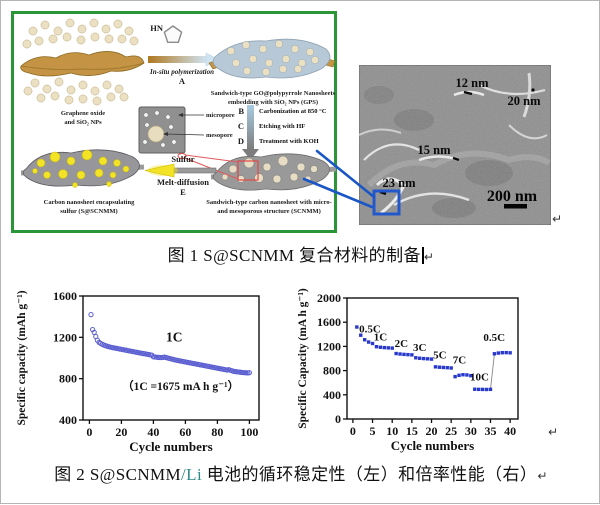 The height and width of the screenshot is (505, 600). I want to click on gps-label-line1: Sandwich-type GO@polypyrrole Nanosheets, so click(273, 93).